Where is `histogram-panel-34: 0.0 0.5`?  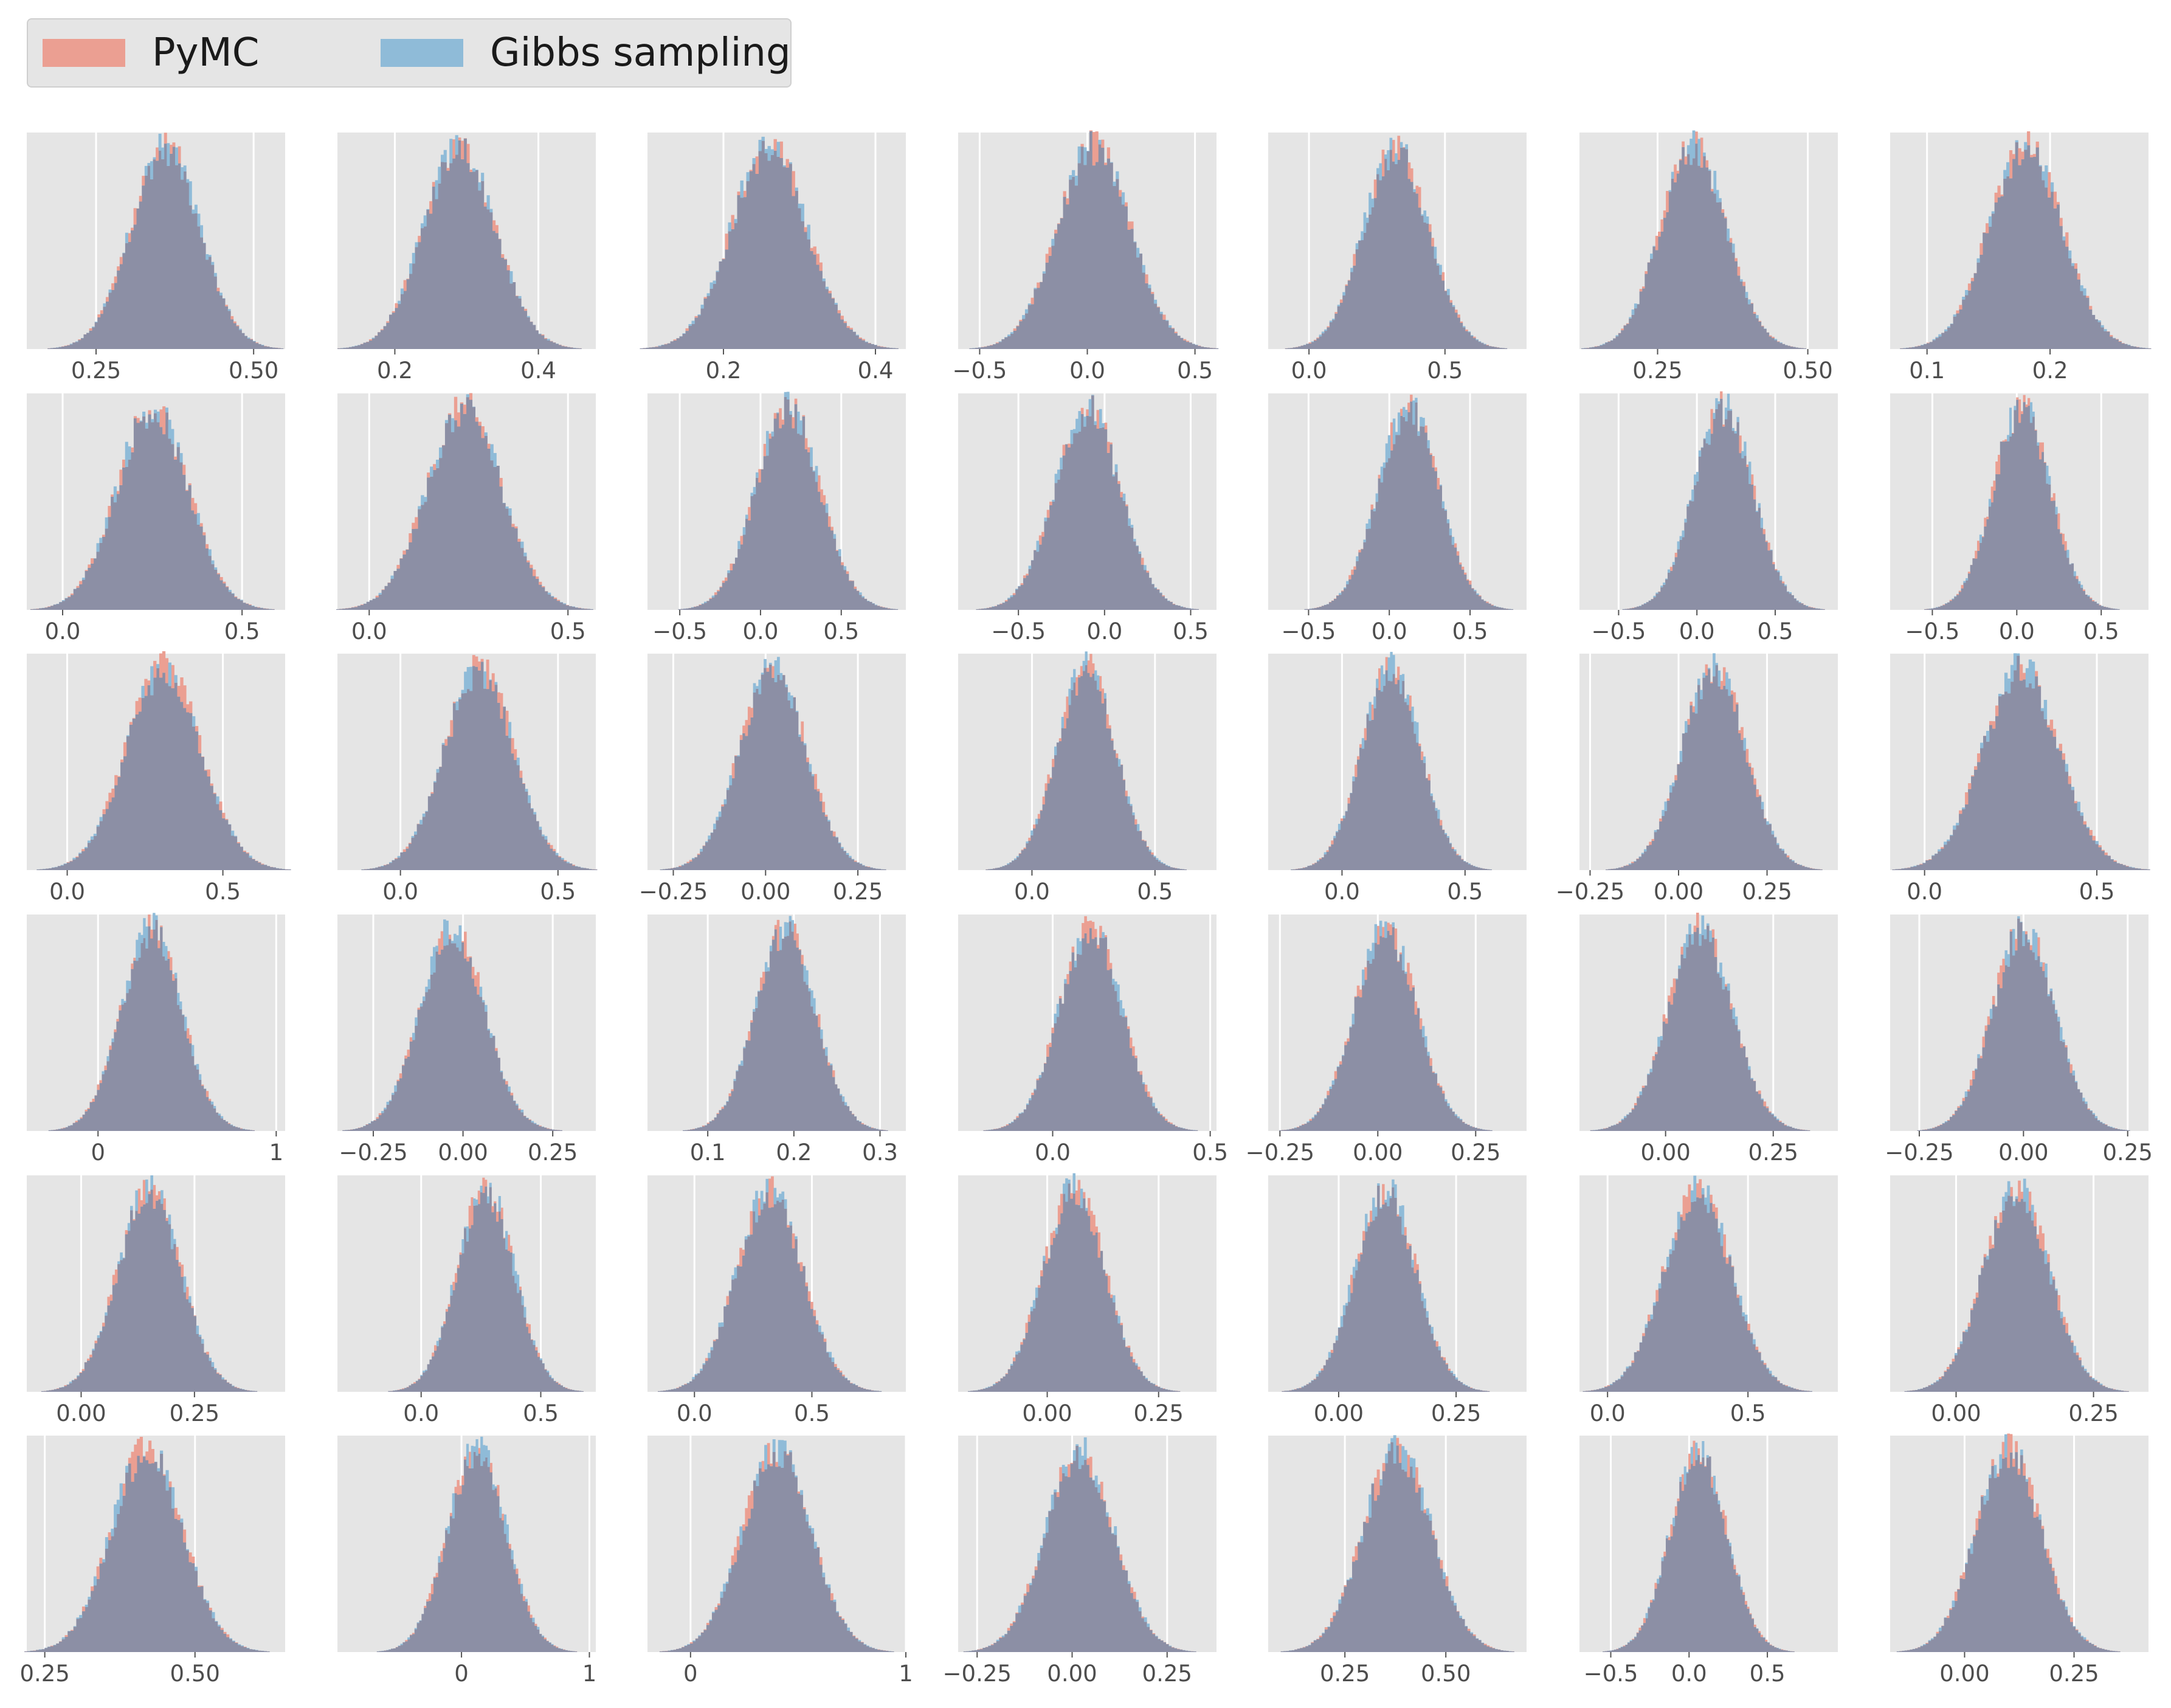 histogram-panel-34: 0.0 0.5 is located at coordinates (1709, 1300).